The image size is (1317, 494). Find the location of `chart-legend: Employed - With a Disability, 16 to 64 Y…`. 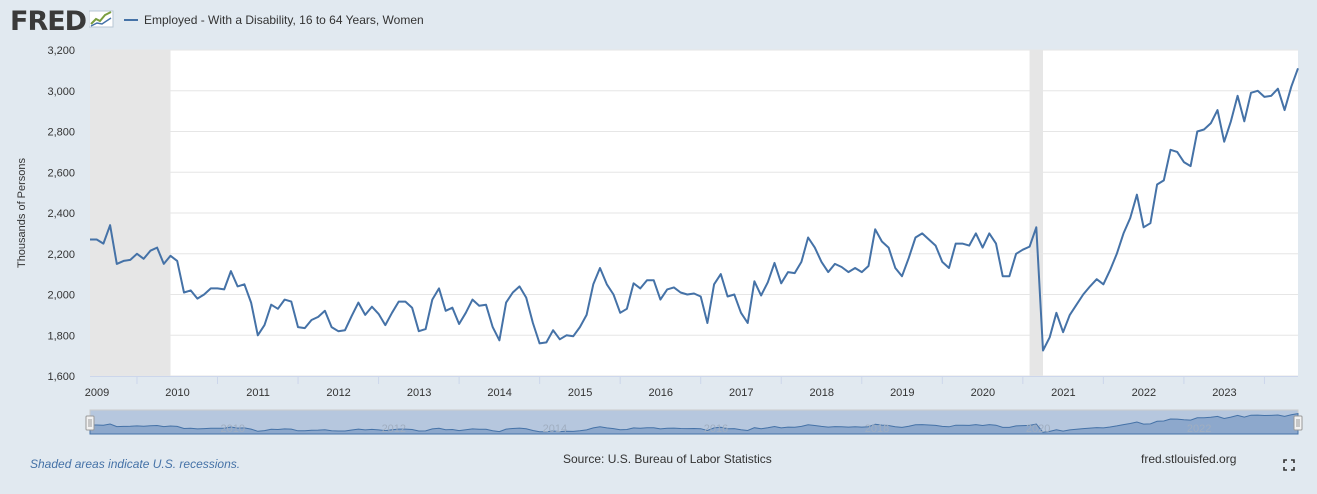

chart-legend: Employed - With a Disability, 16 to 64 Y… is located at coordinates (274, 20).